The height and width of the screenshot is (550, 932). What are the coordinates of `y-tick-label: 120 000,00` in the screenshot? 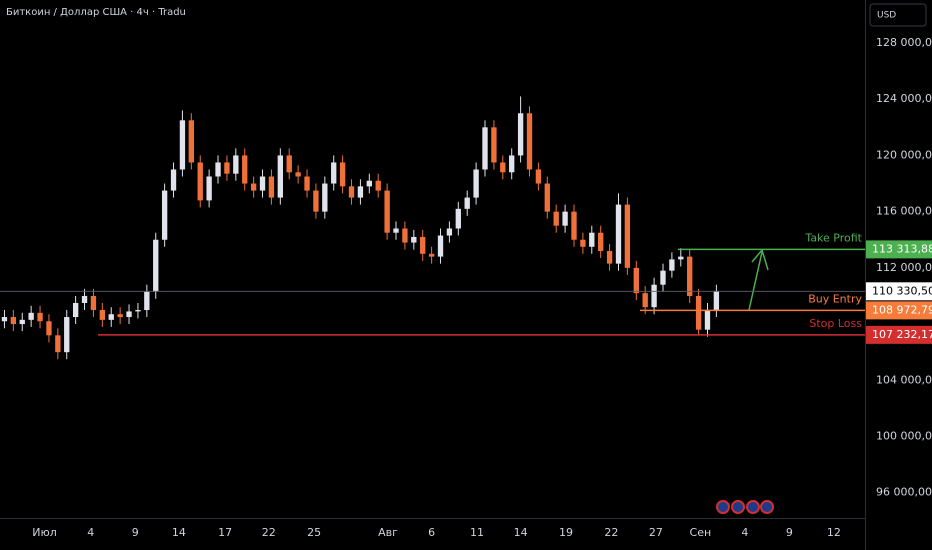 It's located at (904, 154).